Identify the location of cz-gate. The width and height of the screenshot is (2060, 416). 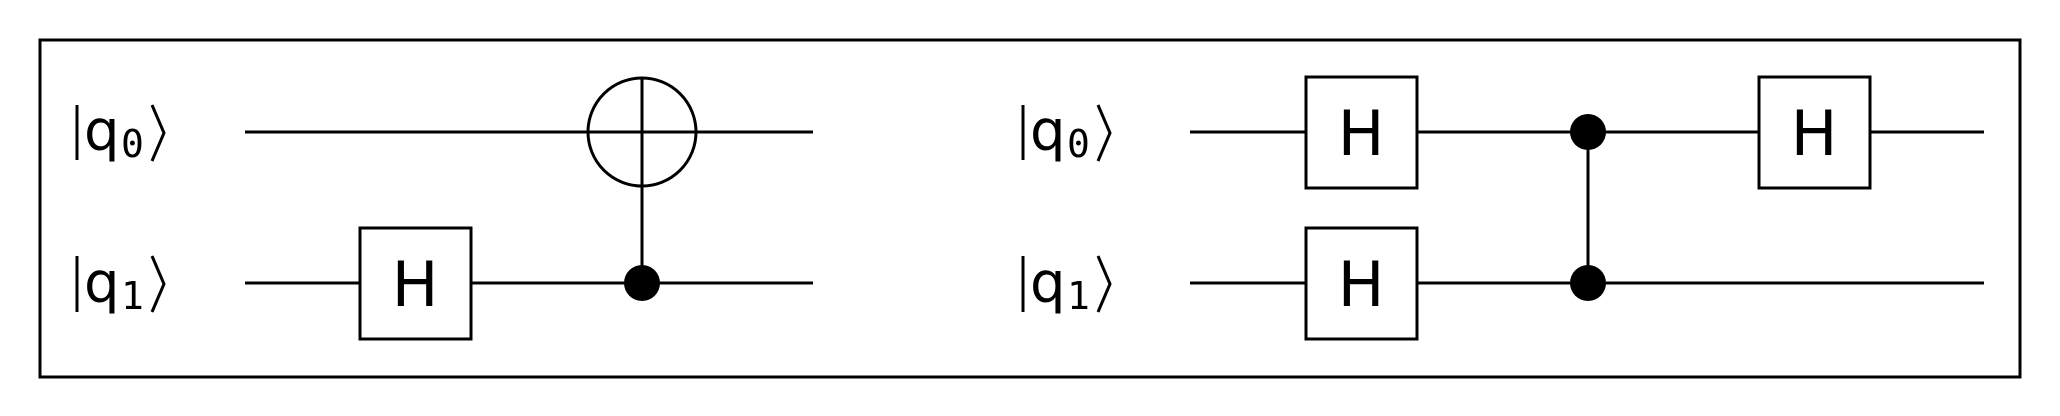
(1588, 207).